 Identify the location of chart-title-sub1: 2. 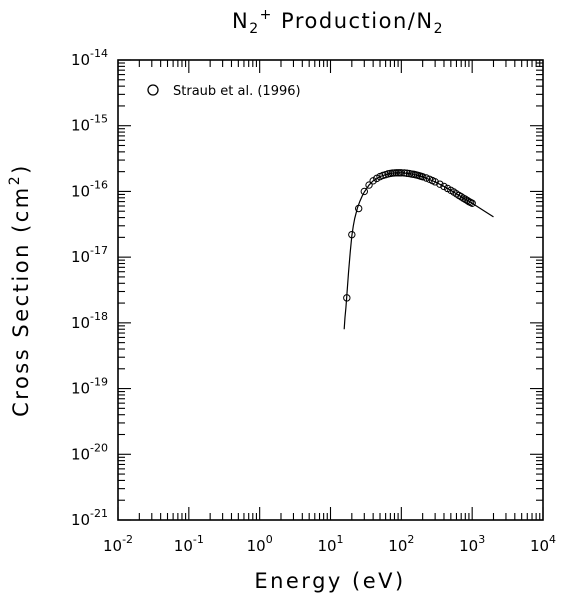
(254, 29).